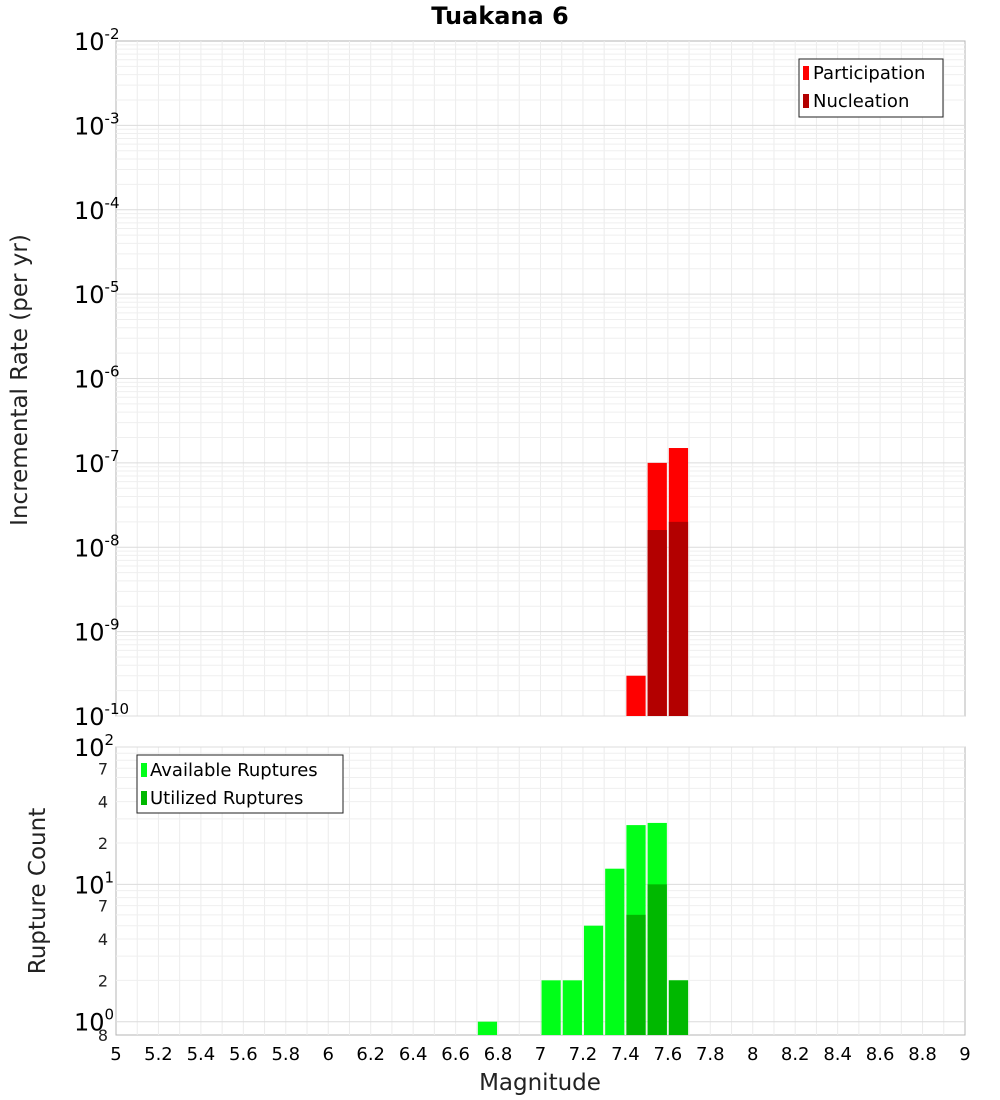 Image resolution: width=1000 pixels, height=1100 pixels. What do you see at coordinates (97, 462) in the screenshot?
I see `y-tick-label: 10⁻⁷` at bounding box center [97, 462].